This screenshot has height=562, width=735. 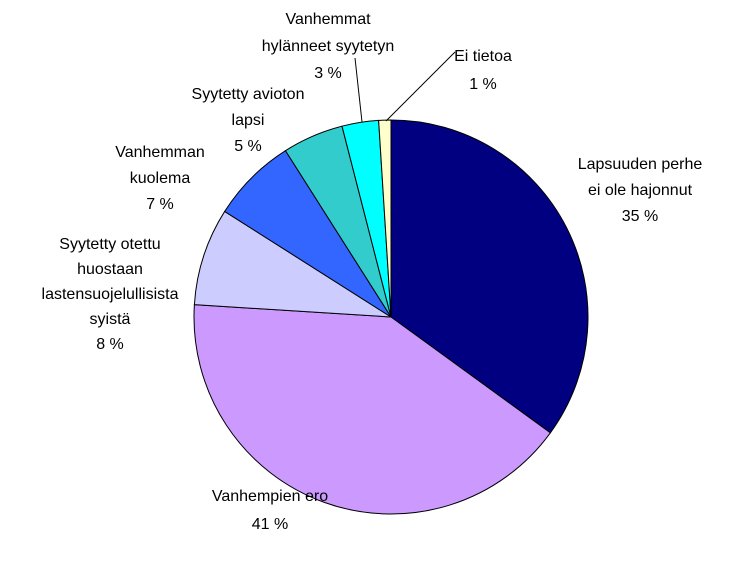 What do you see at coordinates (640, 164) in the screenshot?
I see `slice-label: Lapsuuden perhe` at bounding box center [640, 164].